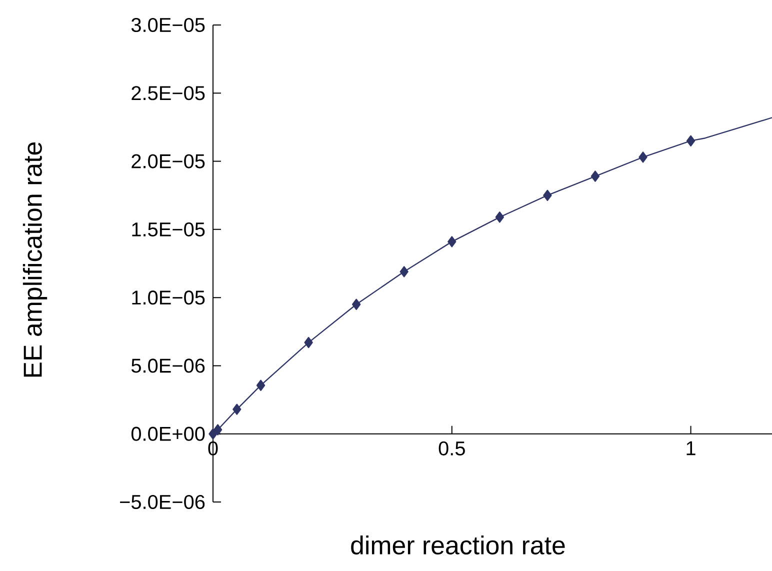  Describe the element at coordinates (168, 93) in the screenshot. I see `y-tick-label: 2.5E−05` at that location.